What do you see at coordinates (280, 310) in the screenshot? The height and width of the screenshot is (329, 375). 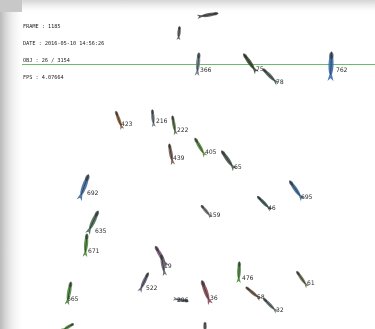 I see `fish-id-label: 32` at bounding box center [280, 310].